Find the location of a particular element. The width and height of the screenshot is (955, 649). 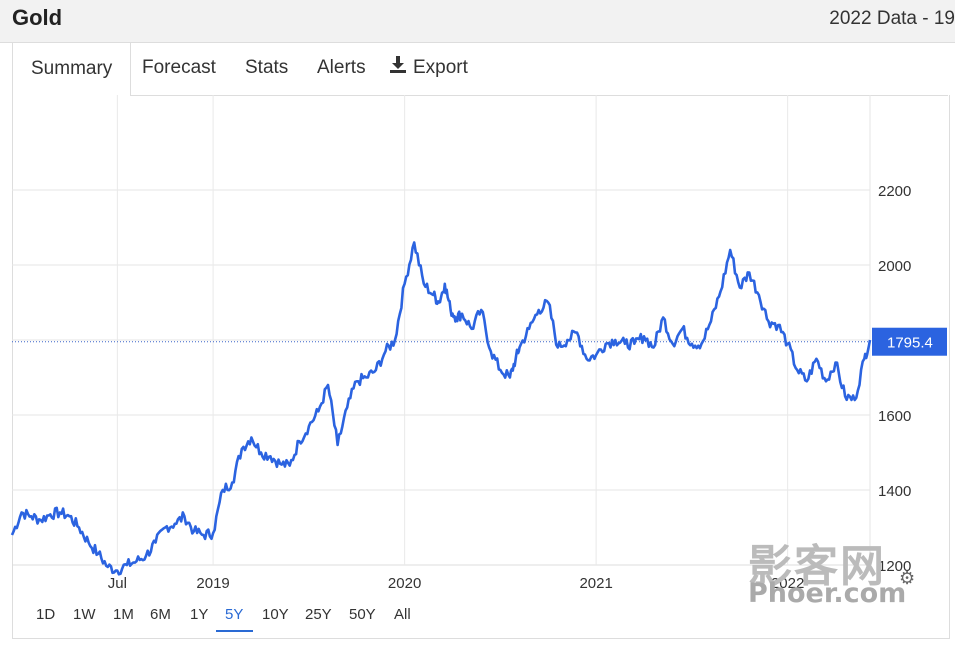

range-1d: 1D is located at coordinates (46, 614).